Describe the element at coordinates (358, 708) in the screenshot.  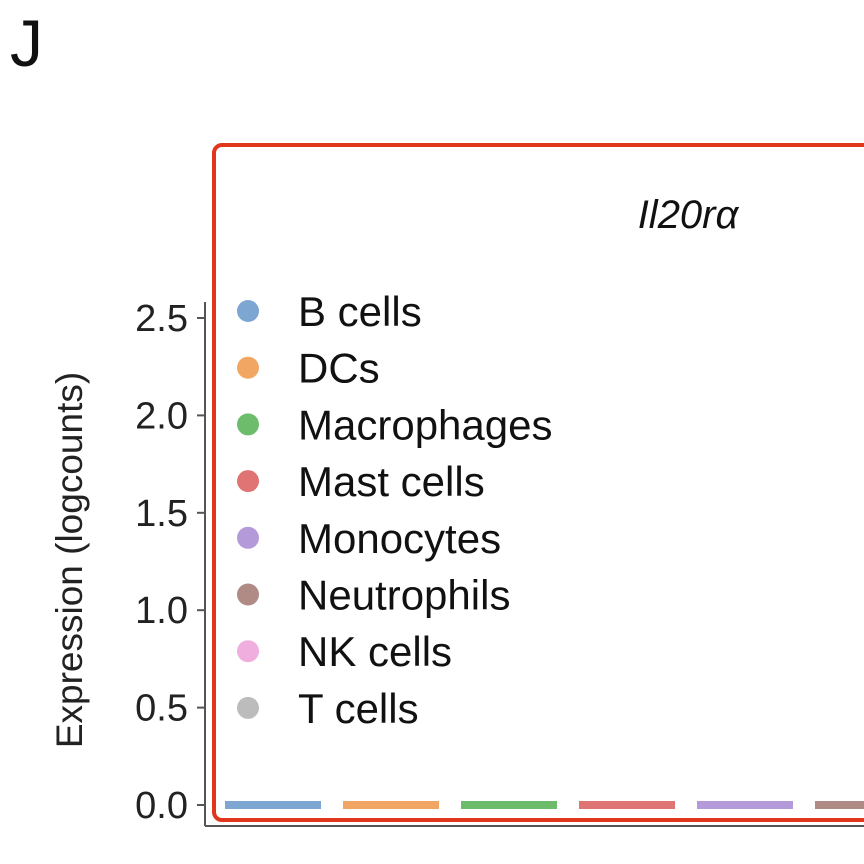
I see `legend-label: T cells` at that location.